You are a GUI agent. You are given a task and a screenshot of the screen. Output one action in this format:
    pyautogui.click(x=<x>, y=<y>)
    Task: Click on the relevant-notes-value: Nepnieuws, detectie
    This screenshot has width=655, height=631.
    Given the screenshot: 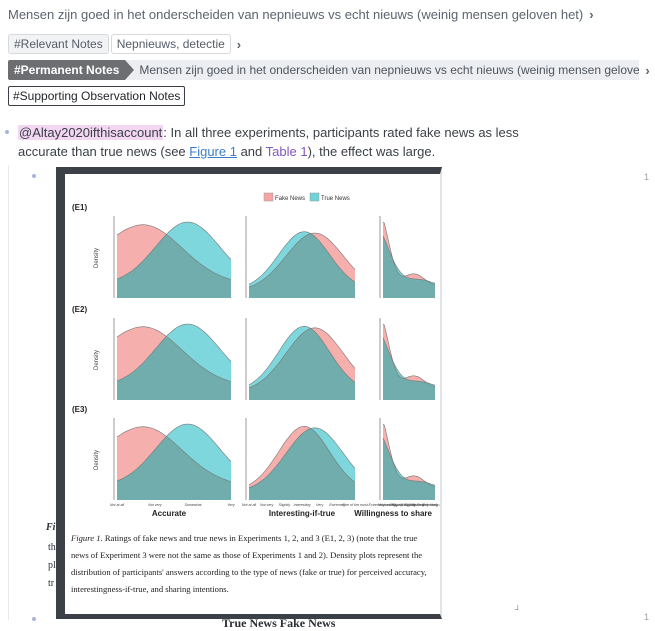 What is the action you would take?
    pyautogui.click(x=170, y=44)
    